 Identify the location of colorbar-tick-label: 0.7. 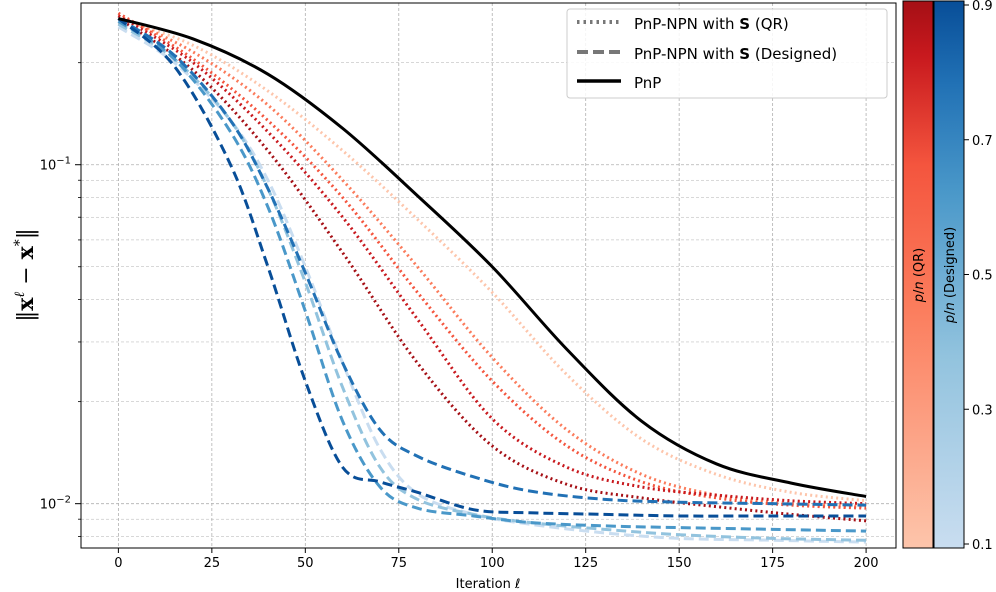
(982, 141).